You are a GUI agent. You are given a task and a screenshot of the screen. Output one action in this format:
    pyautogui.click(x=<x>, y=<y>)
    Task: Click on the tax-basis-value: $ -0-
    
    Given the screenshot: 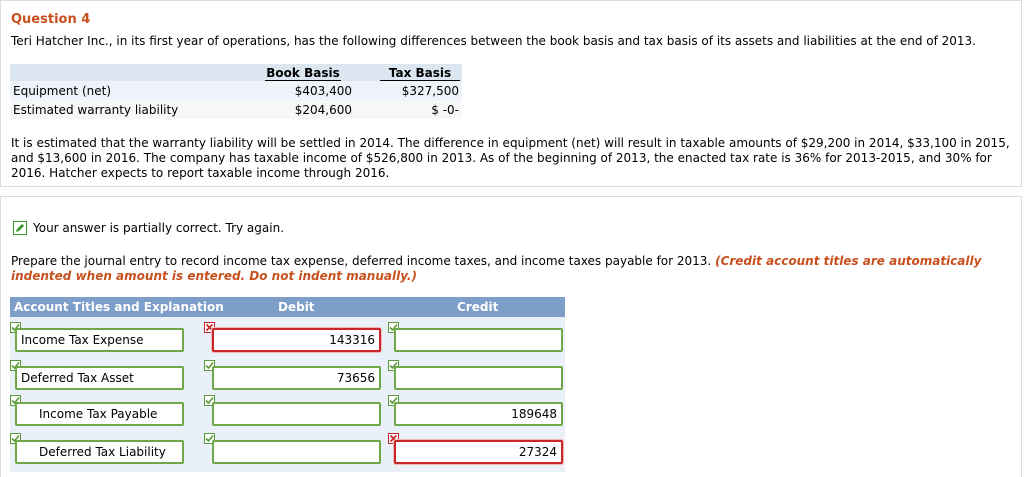 What is the action you would take?
    pyautogui.click(x=445, y=110)
    